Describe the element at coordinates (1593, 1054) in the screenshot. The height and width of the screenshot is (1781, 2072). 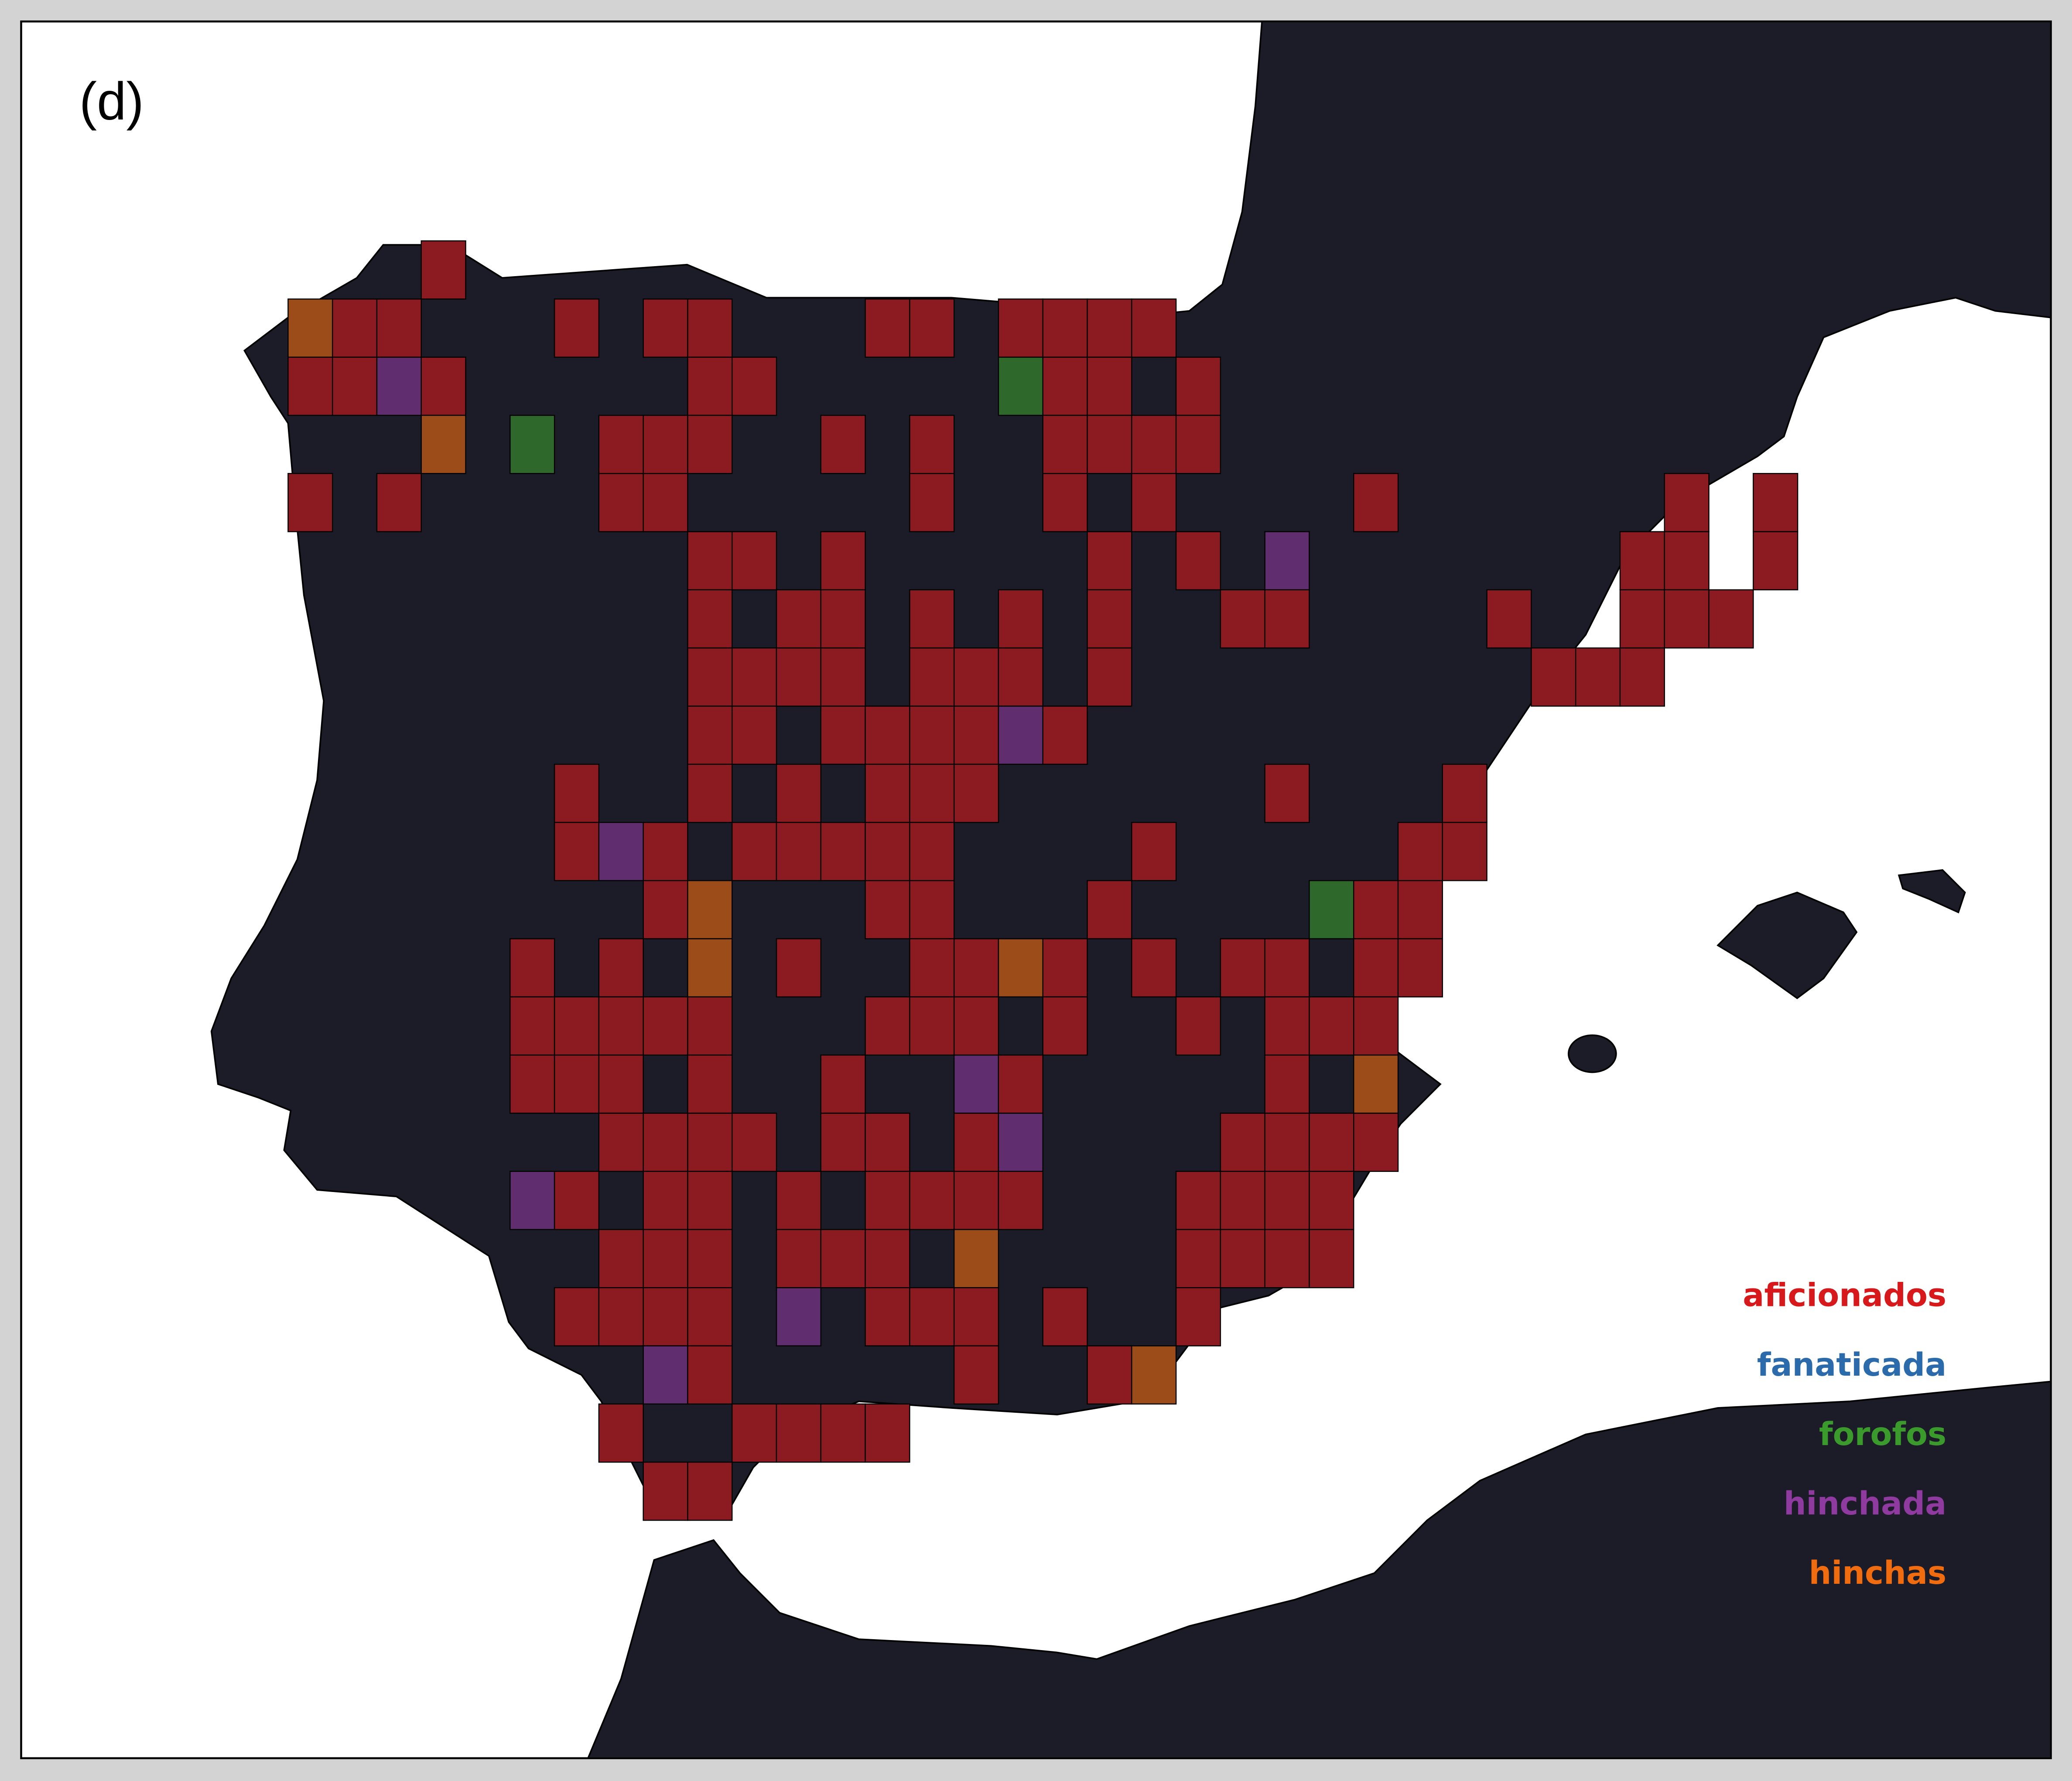
I see `ibiza` at that location.